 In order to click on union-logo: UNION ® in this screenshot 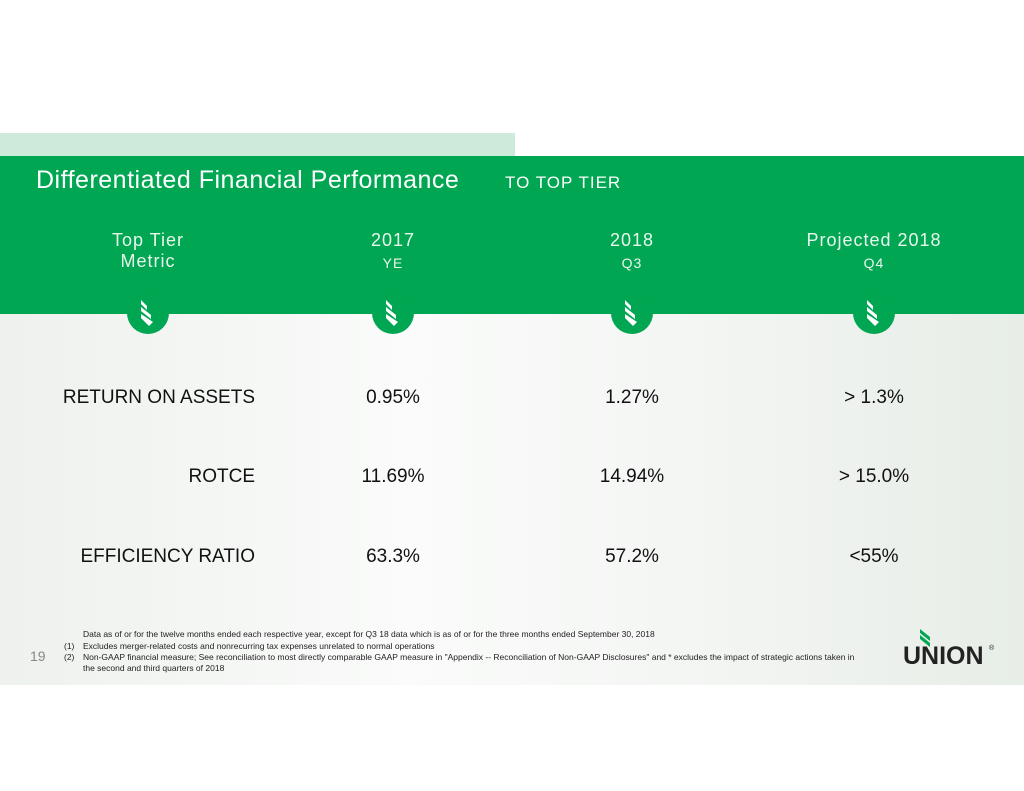, I will do `click(950, 650)`.